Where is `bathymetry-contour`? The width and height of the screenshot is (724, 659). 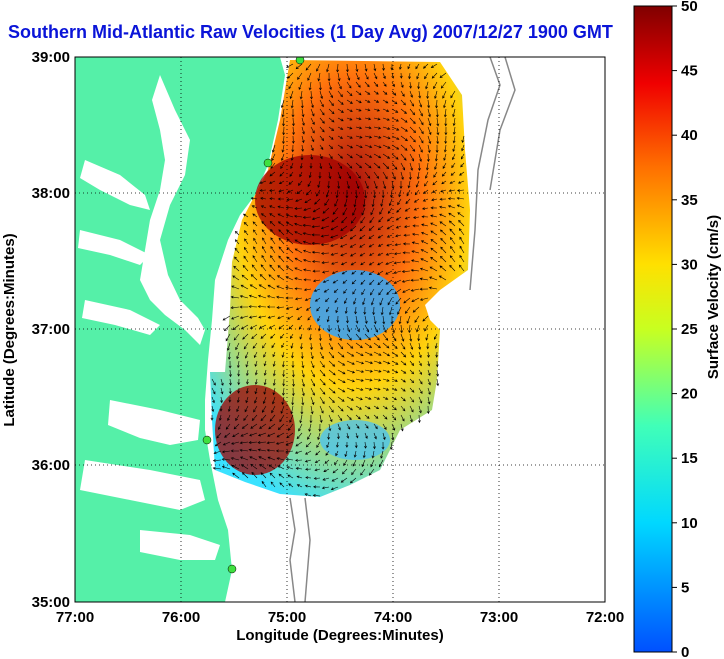 bathymetry-contour is located at coordinates (485, 174).